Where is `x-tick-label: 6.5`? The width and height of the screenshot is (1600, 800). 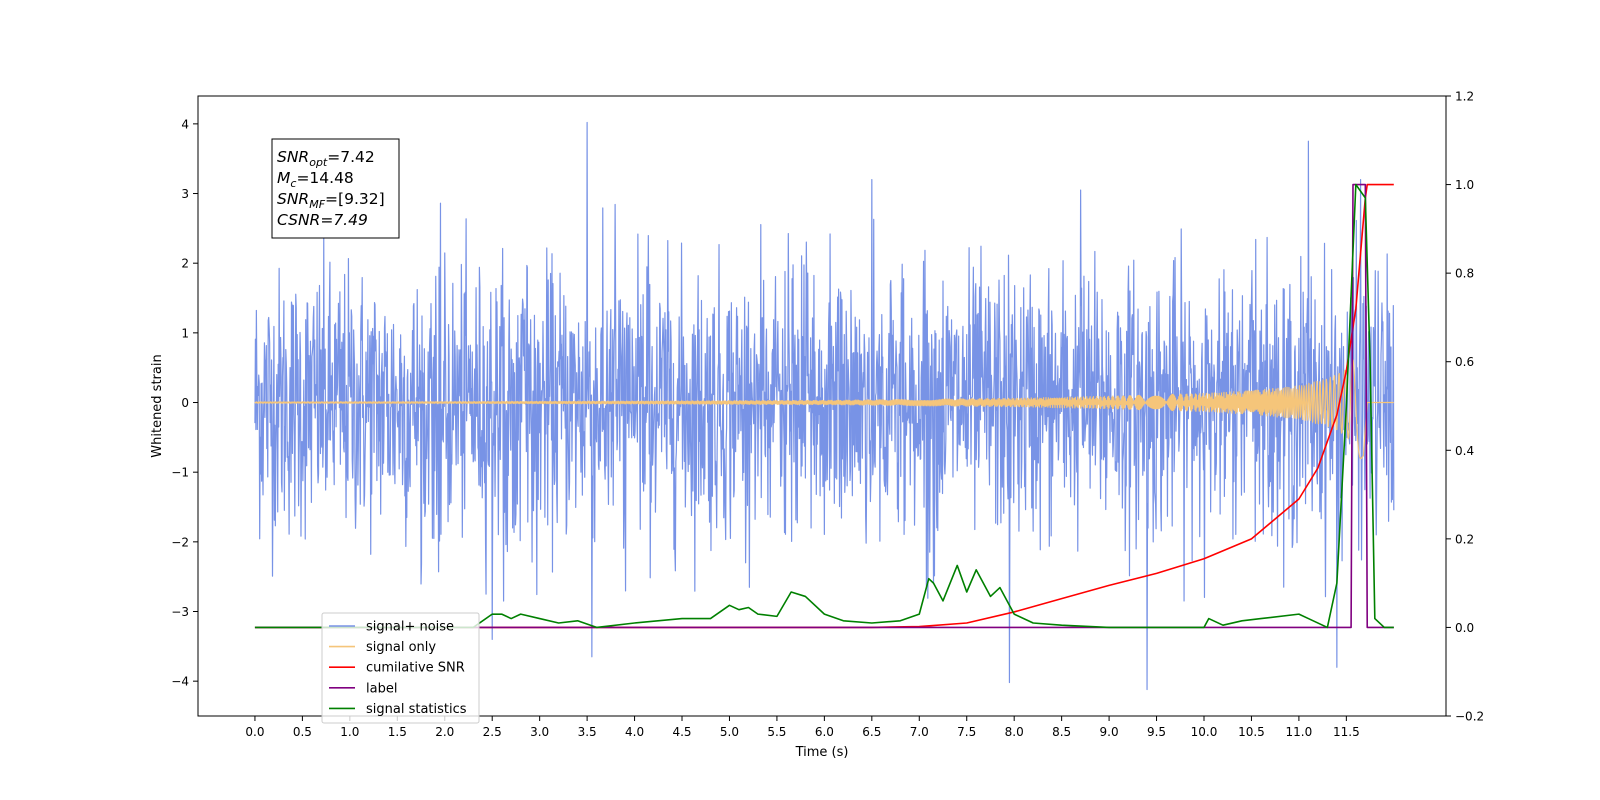
x-tick-label: 6.5 is located at coordinates (871, 732).